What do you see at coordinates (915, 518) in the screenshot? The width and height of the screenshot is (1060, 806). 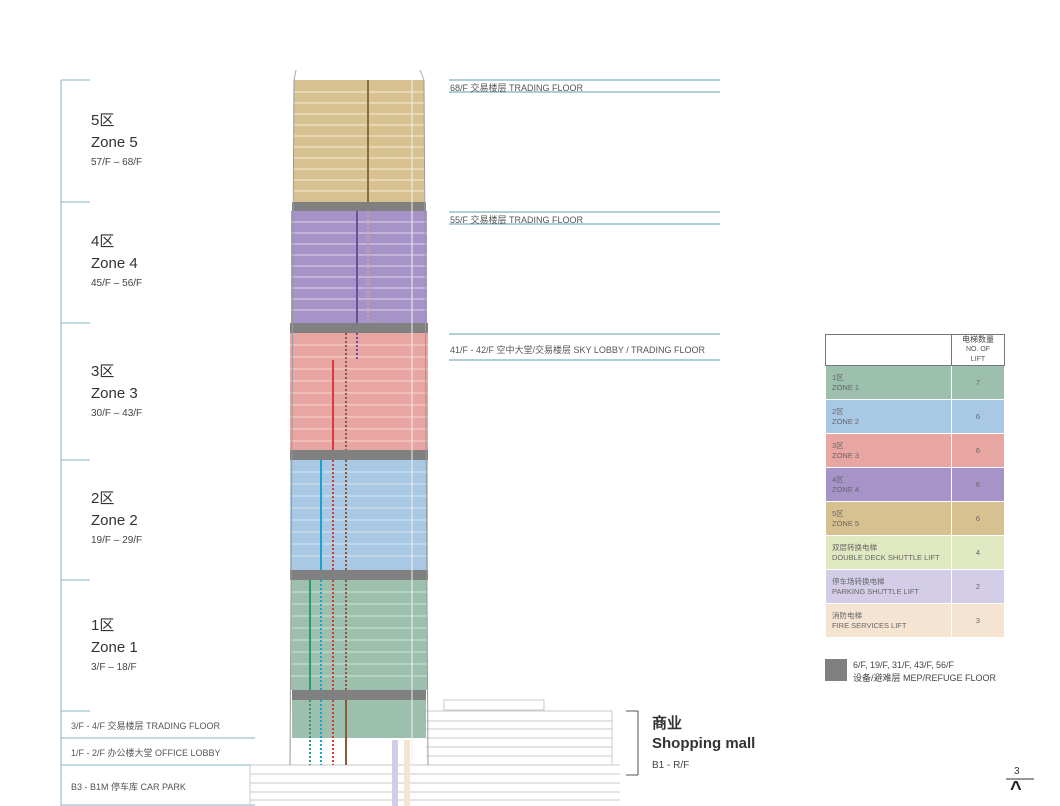 I see `legend-row: 5区 ZONE 5 6` at bounding box center [915, 518].